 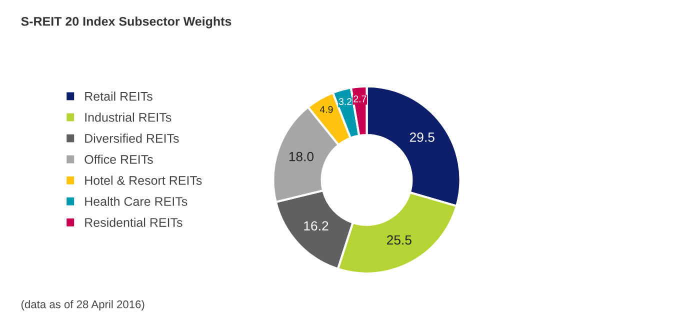 I want to click on legend-label: Industrial REITs, so click(x=128, y=117).